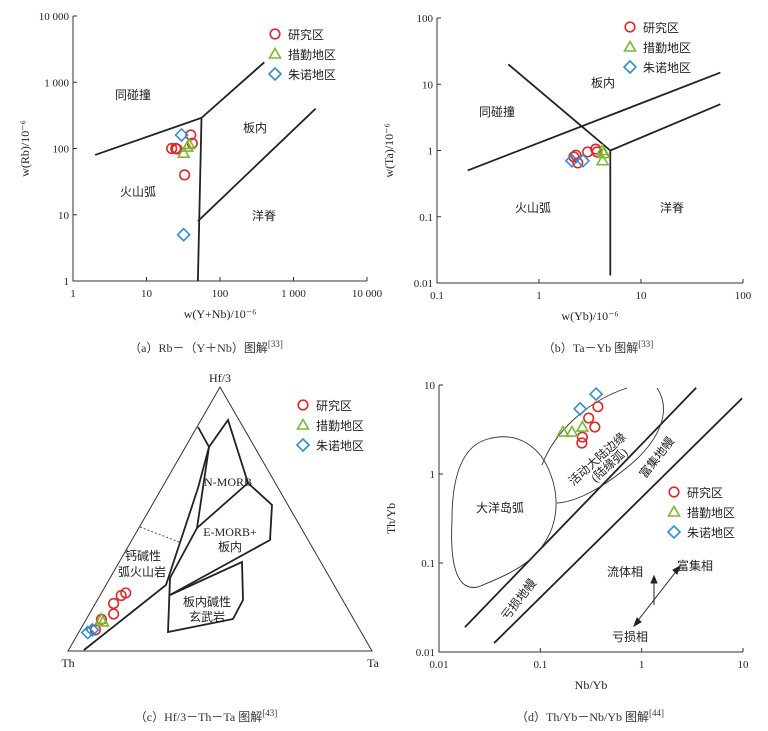  Describe the element at coordinates (630, 637) in the screenshot. I see `field-label: 亏损相` at that location.